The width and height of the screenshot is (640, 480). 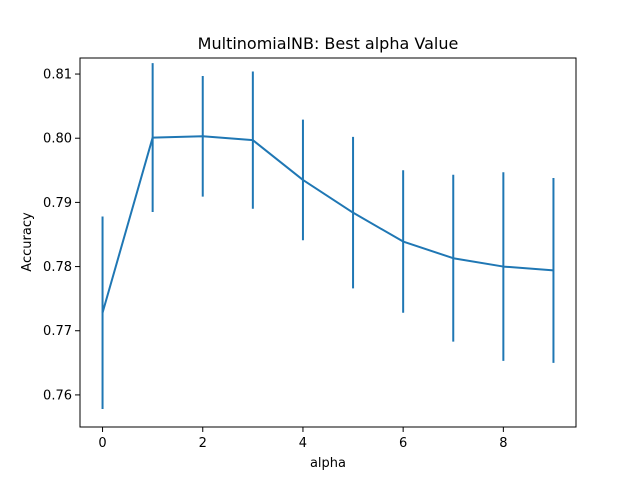 I want to click on x-tick-label: 0, so click(x=102, y=443).